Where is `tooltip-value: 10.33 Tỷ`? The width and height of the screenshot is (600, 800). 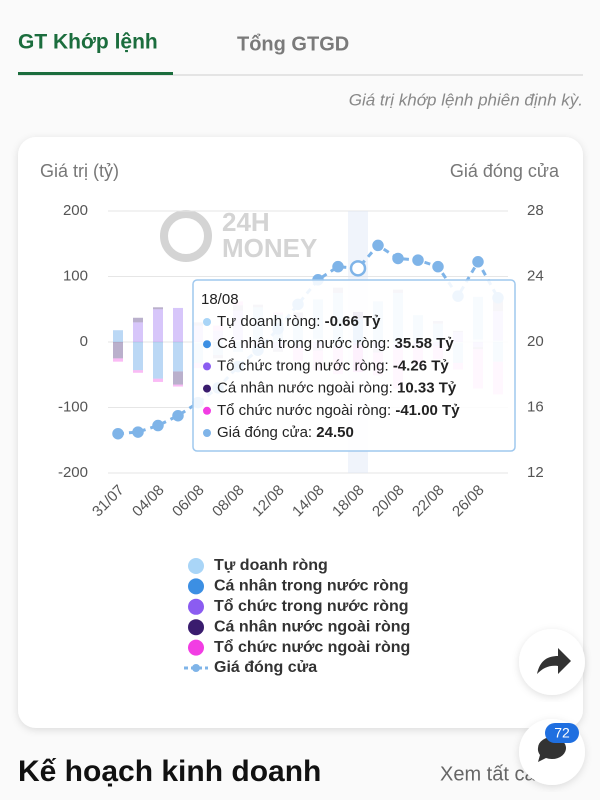 tooltip-value: 10.33 Tỷ is located at coordinates (427, 388).